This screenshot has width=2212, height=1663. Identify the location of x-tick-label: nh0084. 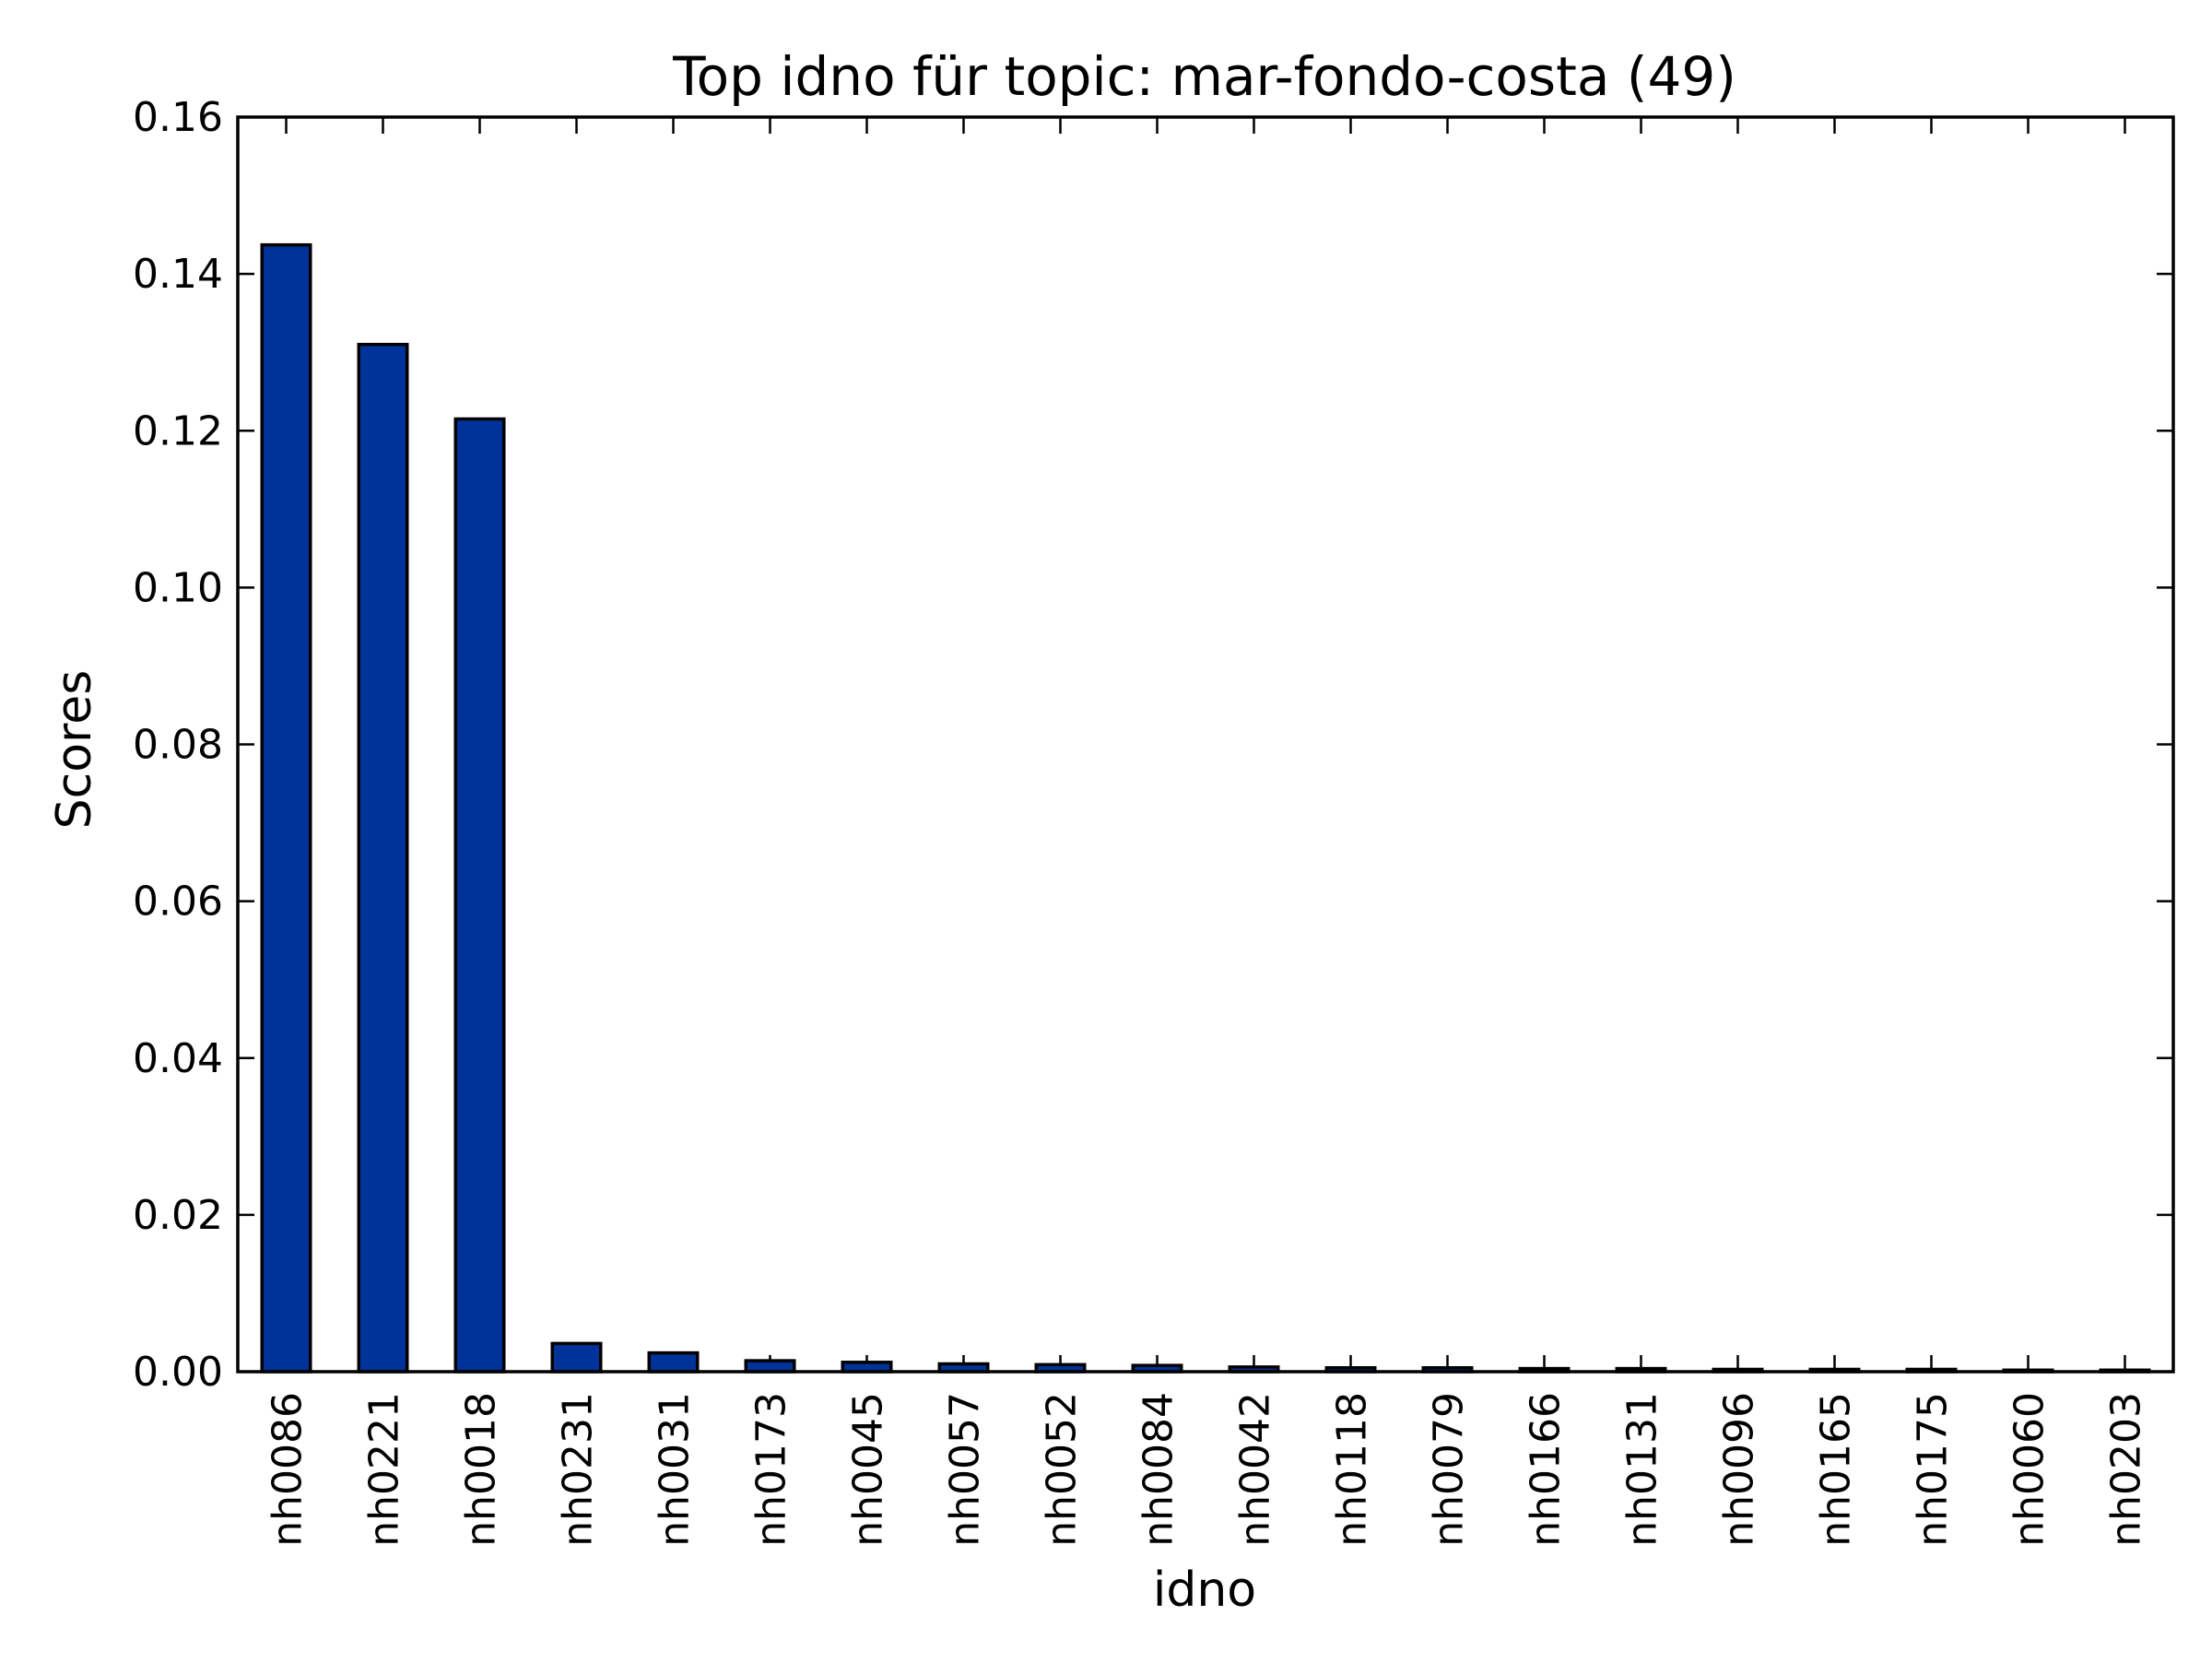
(1158, 1469).